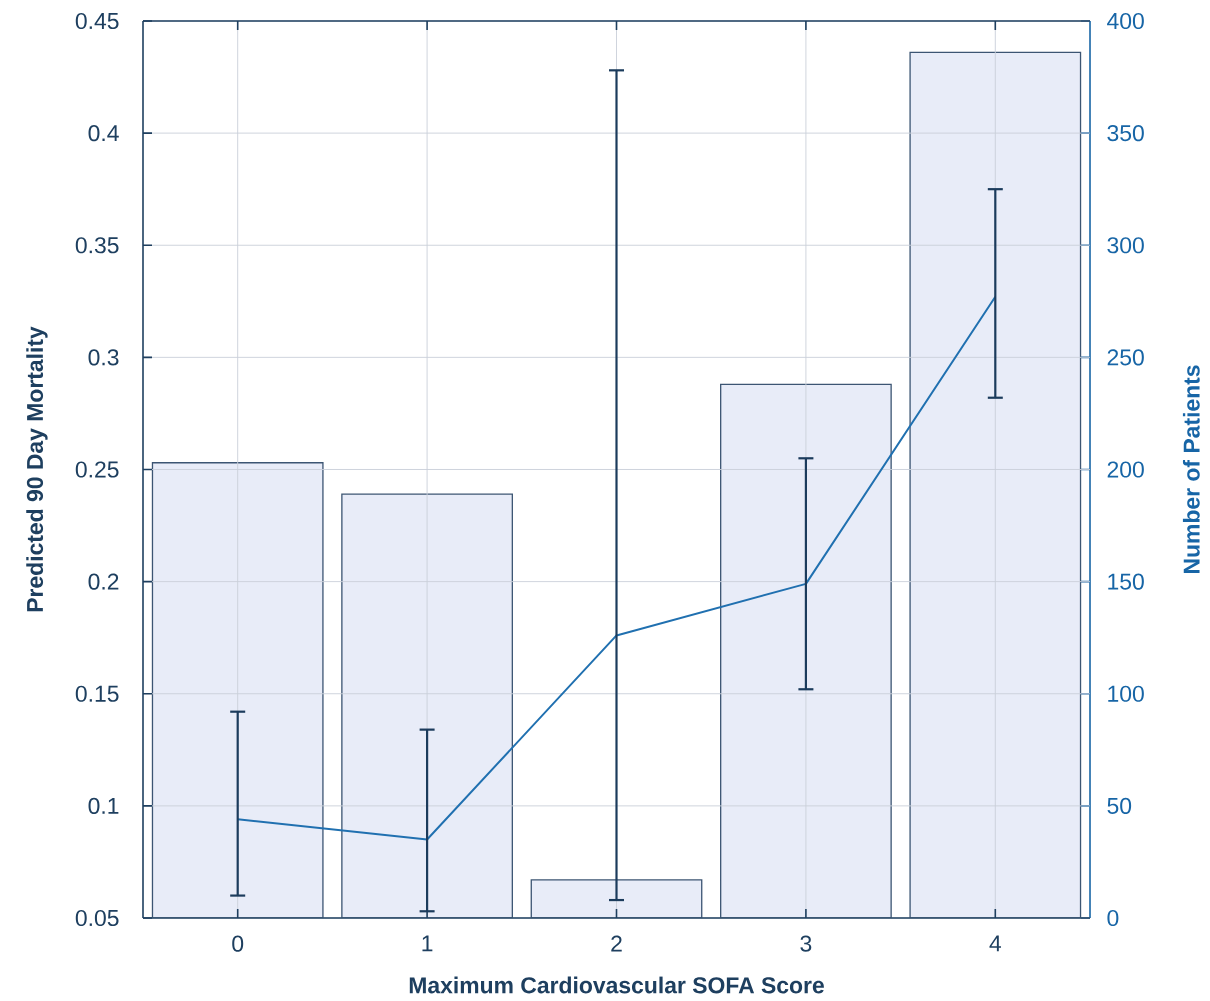 This screenshot has width=1210, height=1001. Describe the element at coordinates (1191, 469) in the screenshot. I see `y2-axis-title: Number of Patients` at that location.